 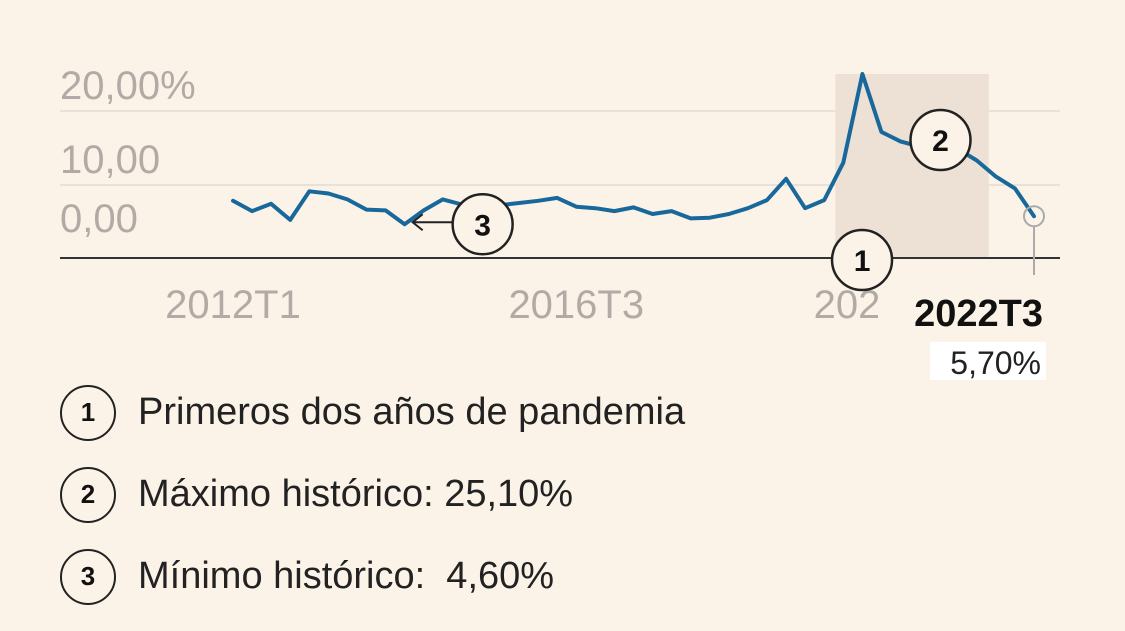 I want to click on x-axis: 2012T12016T32020T3, so click(x=557, y=305).